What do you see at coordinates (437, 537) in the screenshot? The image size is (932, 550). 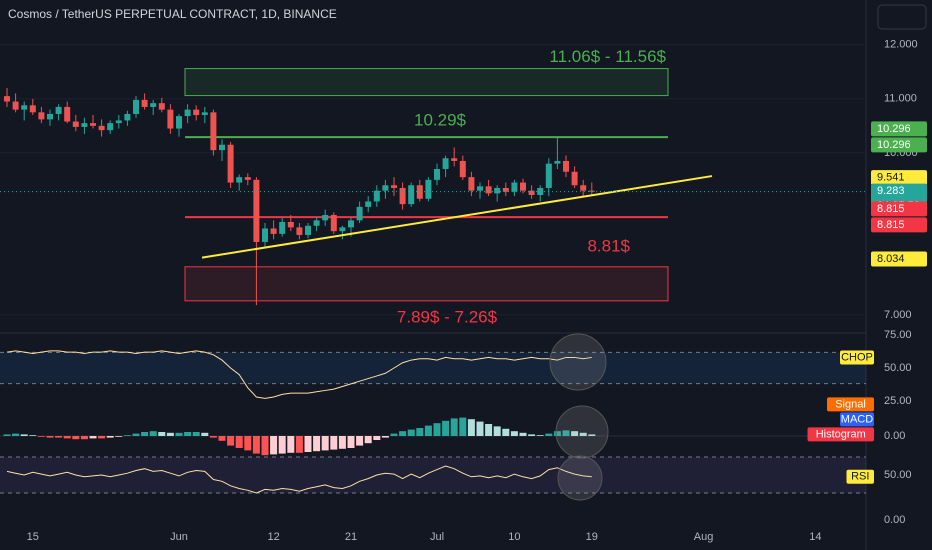 I see `x-tick-label: Jul` at bounding box center [437, 537].